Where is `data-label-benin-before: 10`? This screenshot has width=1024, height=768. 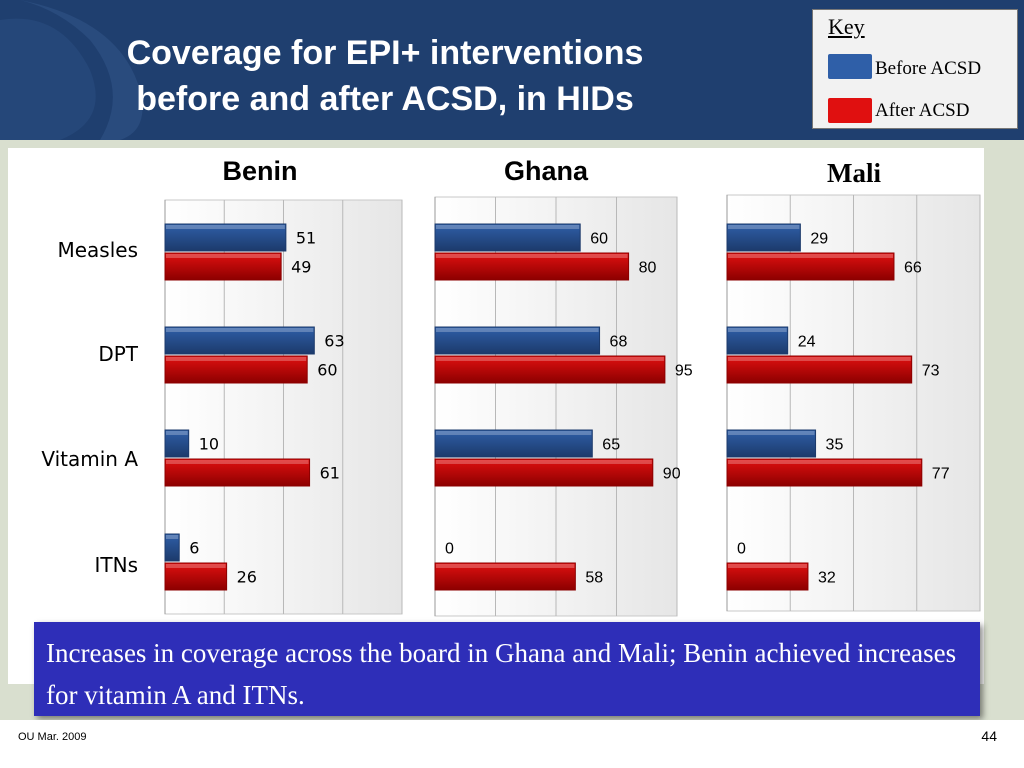
data-label-benin-before: 10 is located at coordinates (209, 444).